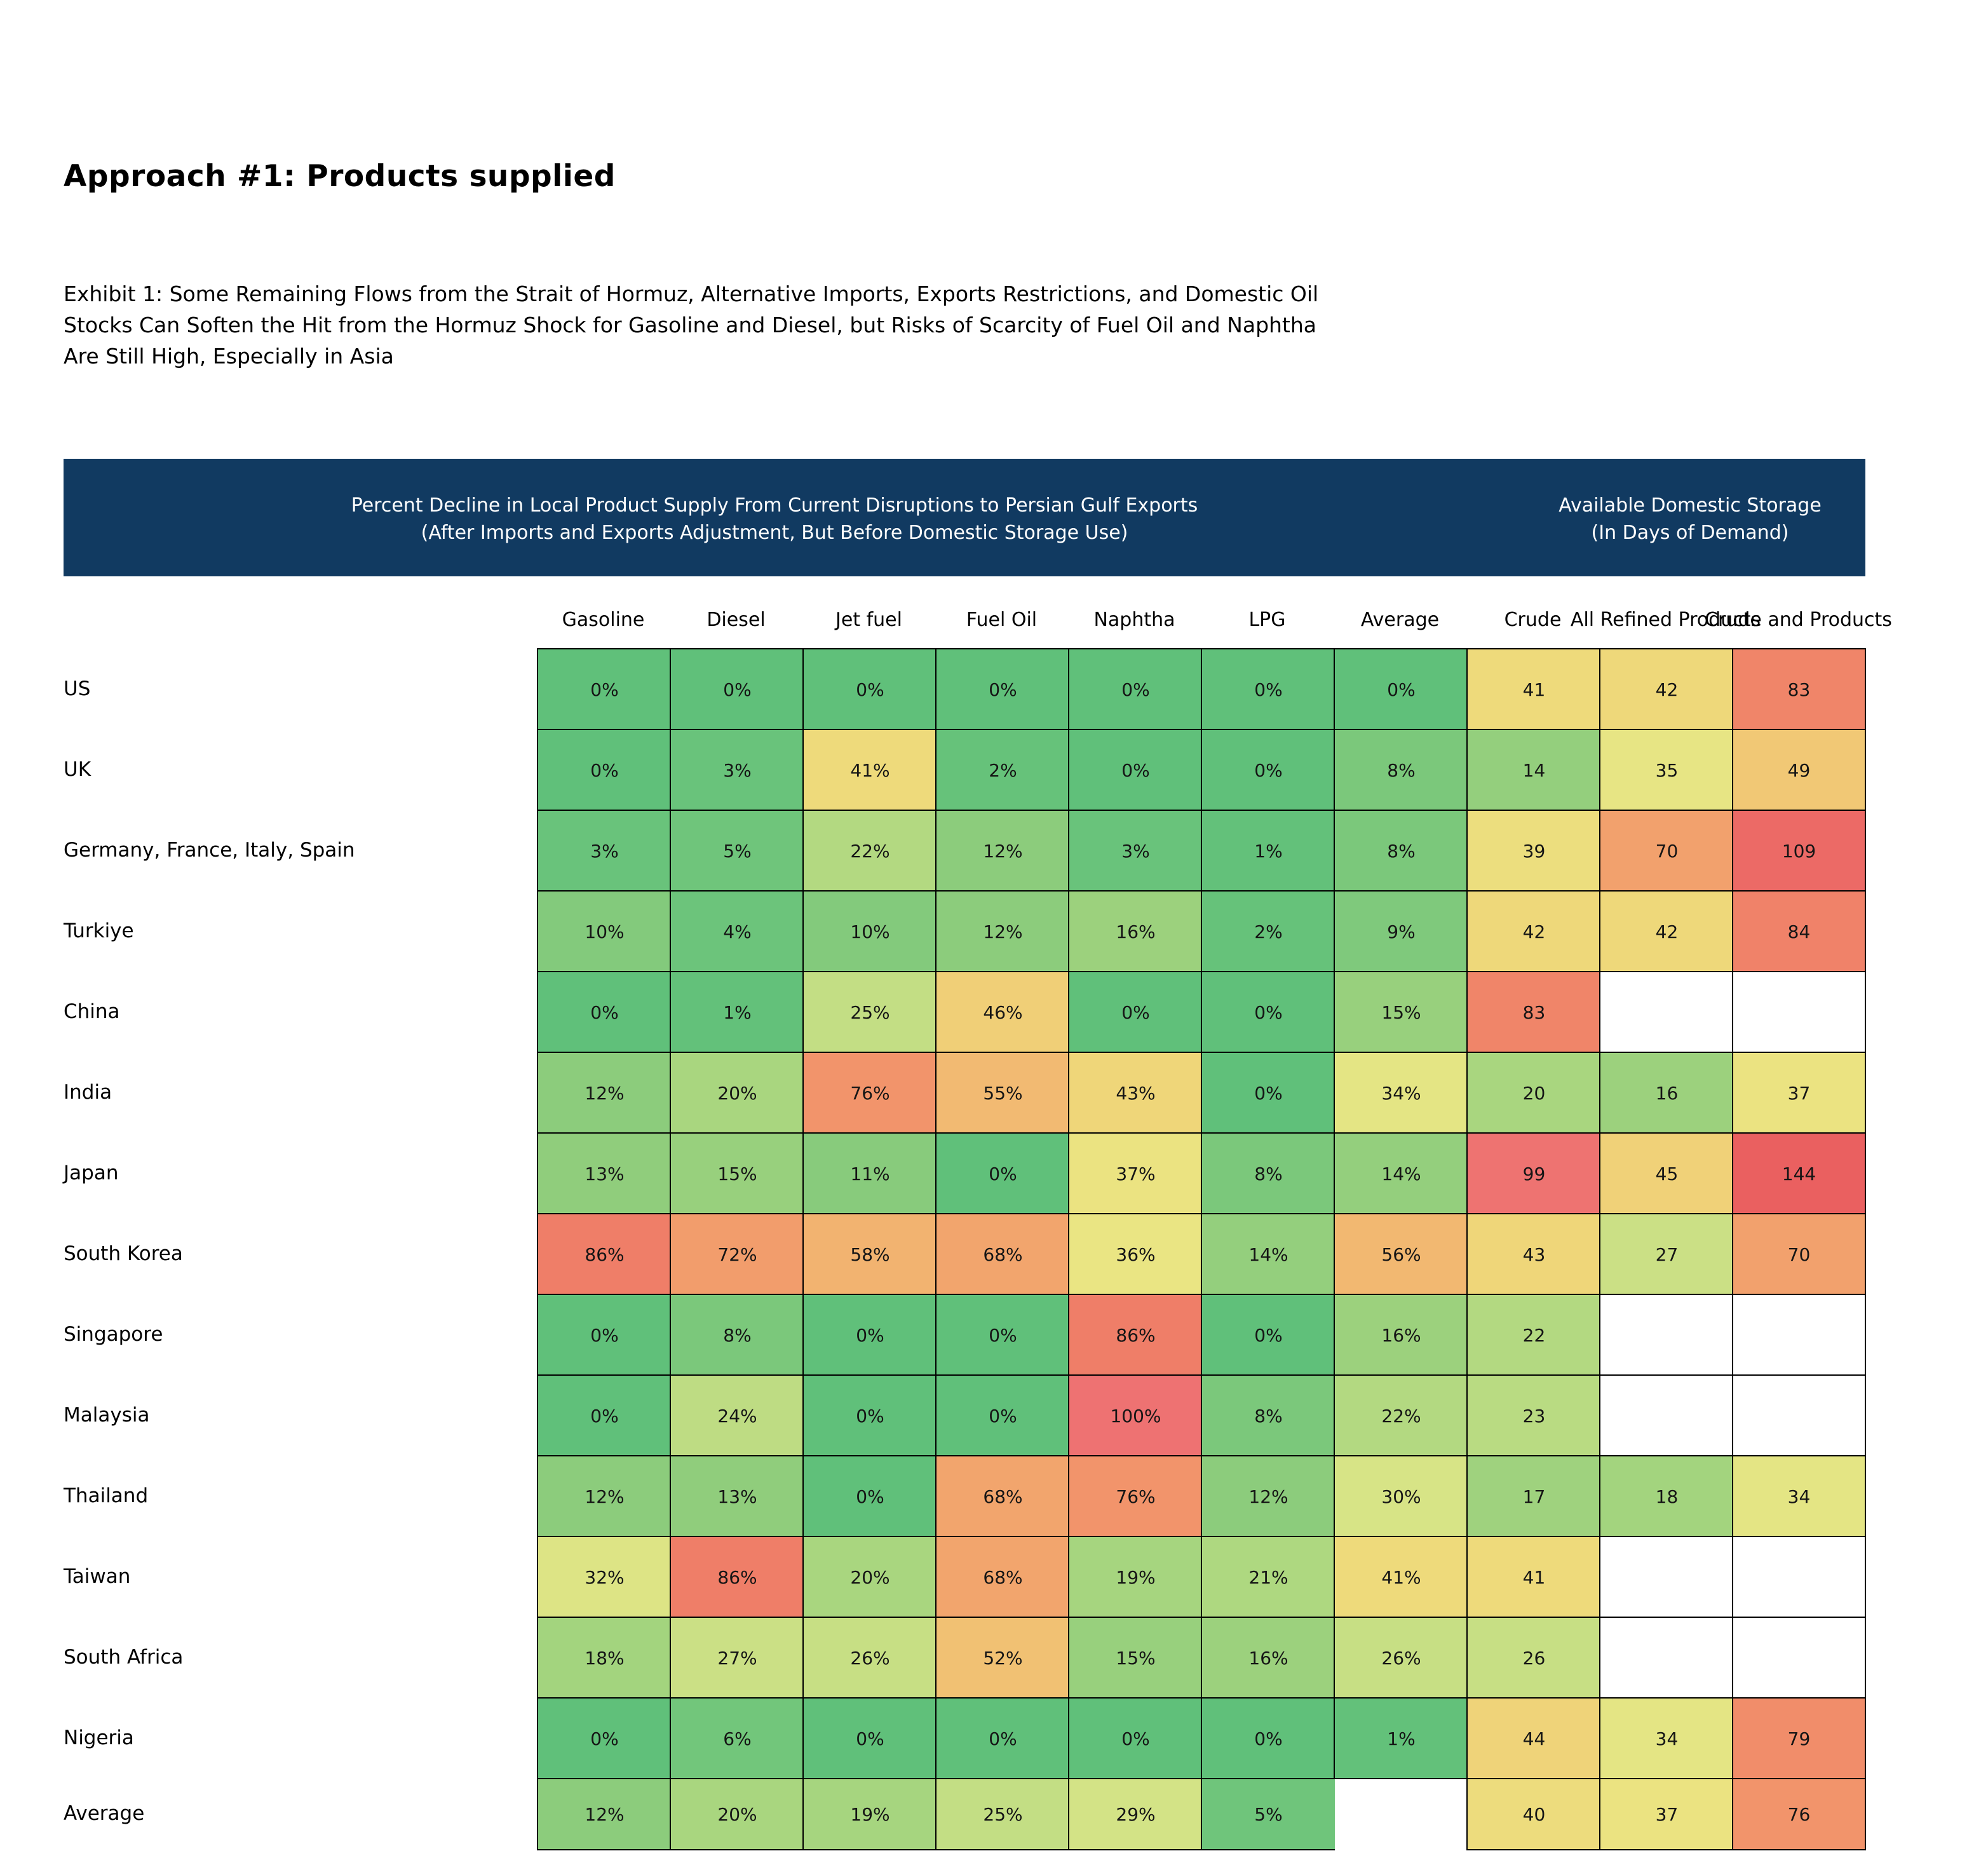 The height and width of the screenshot is (1865, 1988). I want to click on heatmap-cell: 79, so click(1799, 1738).